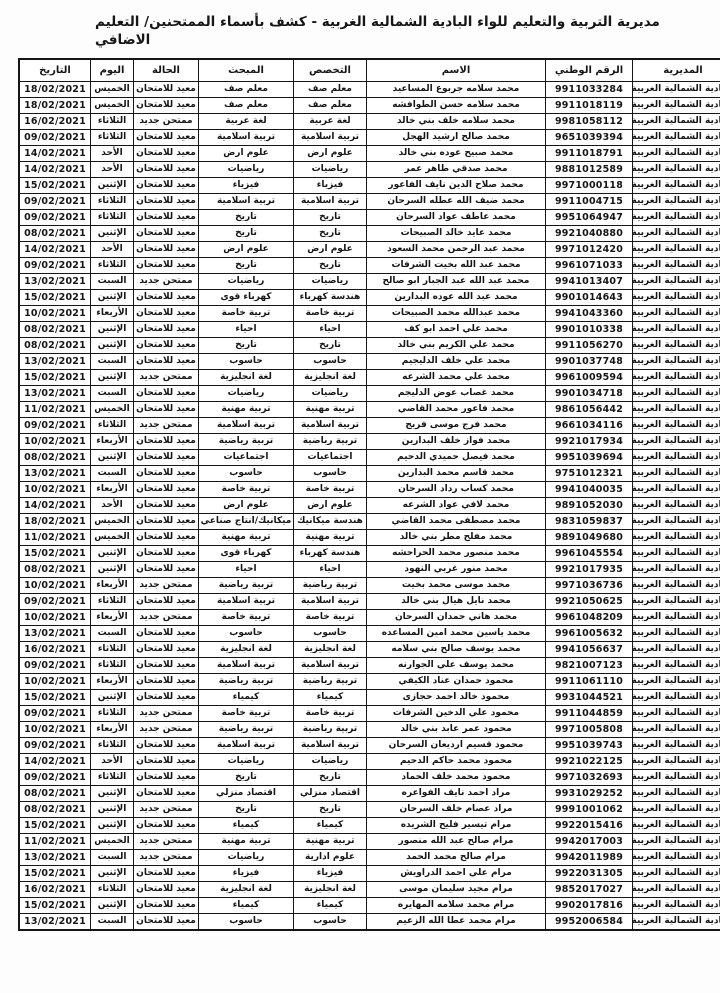 Image resolution: width=720 pixels, height=993 pixels. What do you see at coordinates (456, 410) in the screenshot?
I see `cell-name: محمد فاعور محمد القاضي` at bounding box center [456, 410].